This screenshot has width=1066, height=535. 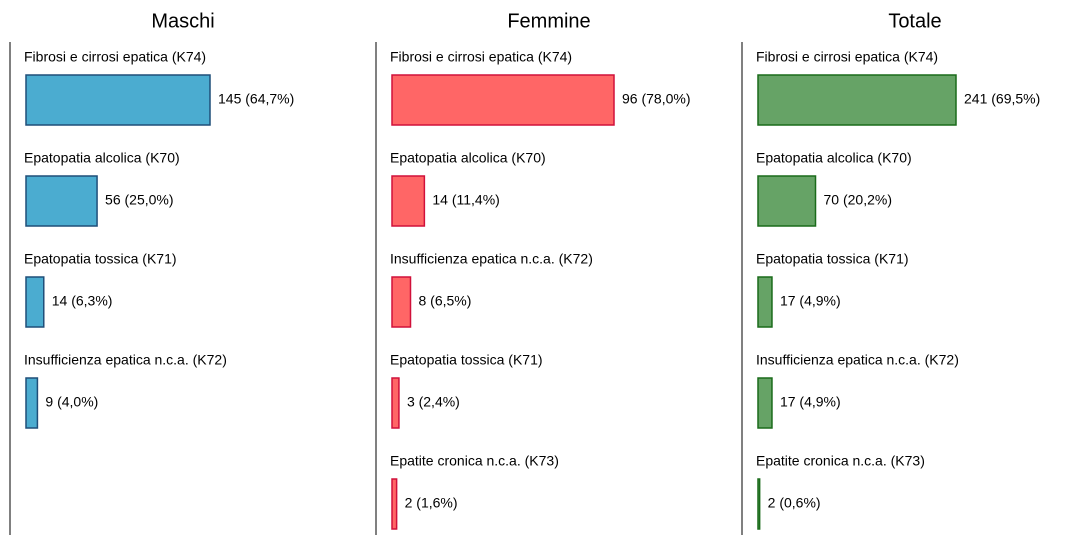 I want to click on value-label: 14 (11,4%), so click(x=465, y=200).